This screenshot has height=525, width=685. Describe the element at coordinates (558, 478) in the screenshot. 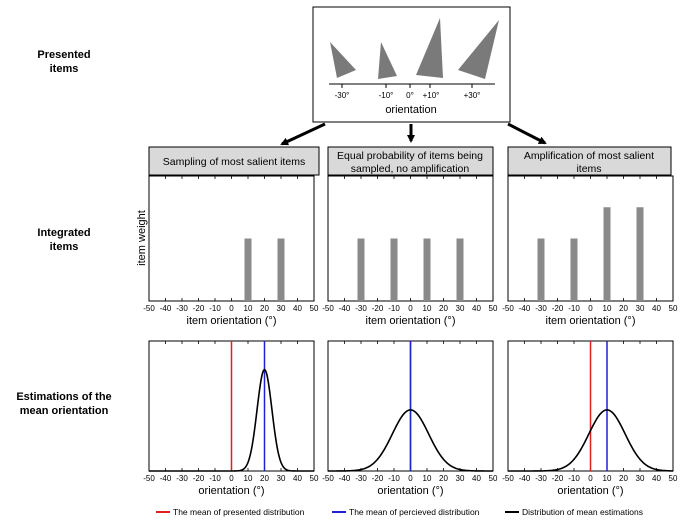

I see `estimation-chart-3-tick-label: -20` at that location.